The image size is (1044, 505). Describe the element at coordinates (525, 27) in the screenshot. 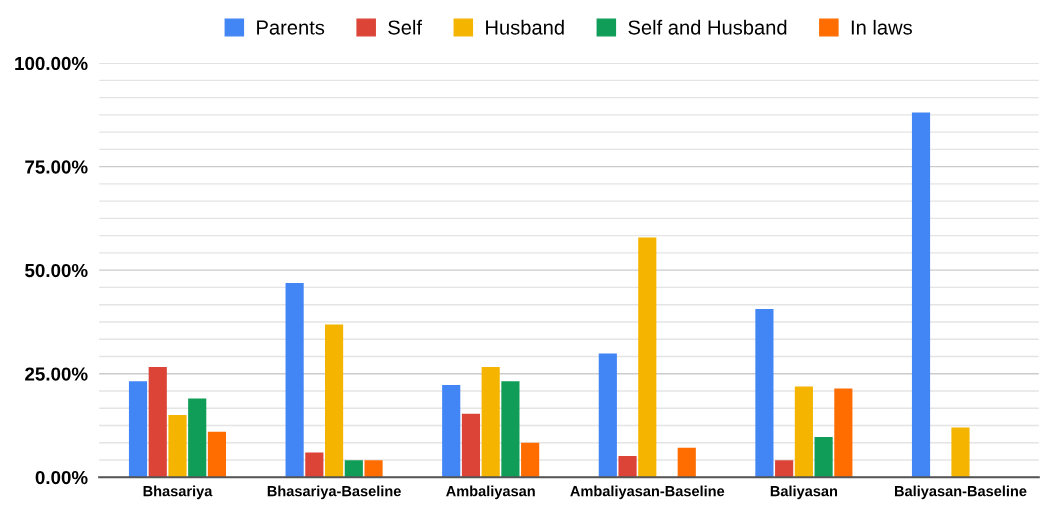

I see `legend-label: Husband` at that location.